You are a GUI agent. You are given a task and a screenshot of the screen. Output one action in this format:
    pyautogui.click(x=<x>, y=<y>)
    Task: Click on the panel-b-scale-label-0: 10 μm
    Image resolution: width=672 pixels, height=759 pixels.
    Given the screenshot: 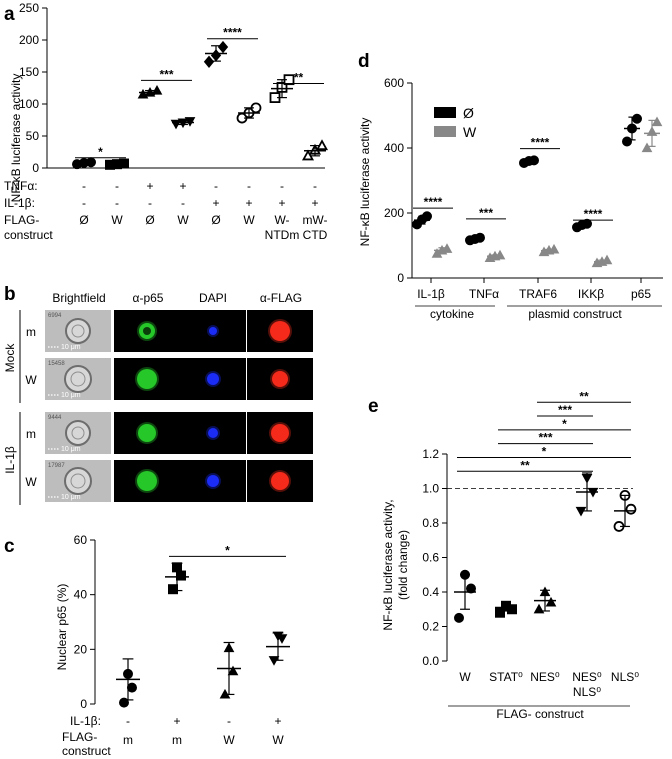 What is the action you would take?
    pyautogui.click(x=71, y=347)
    